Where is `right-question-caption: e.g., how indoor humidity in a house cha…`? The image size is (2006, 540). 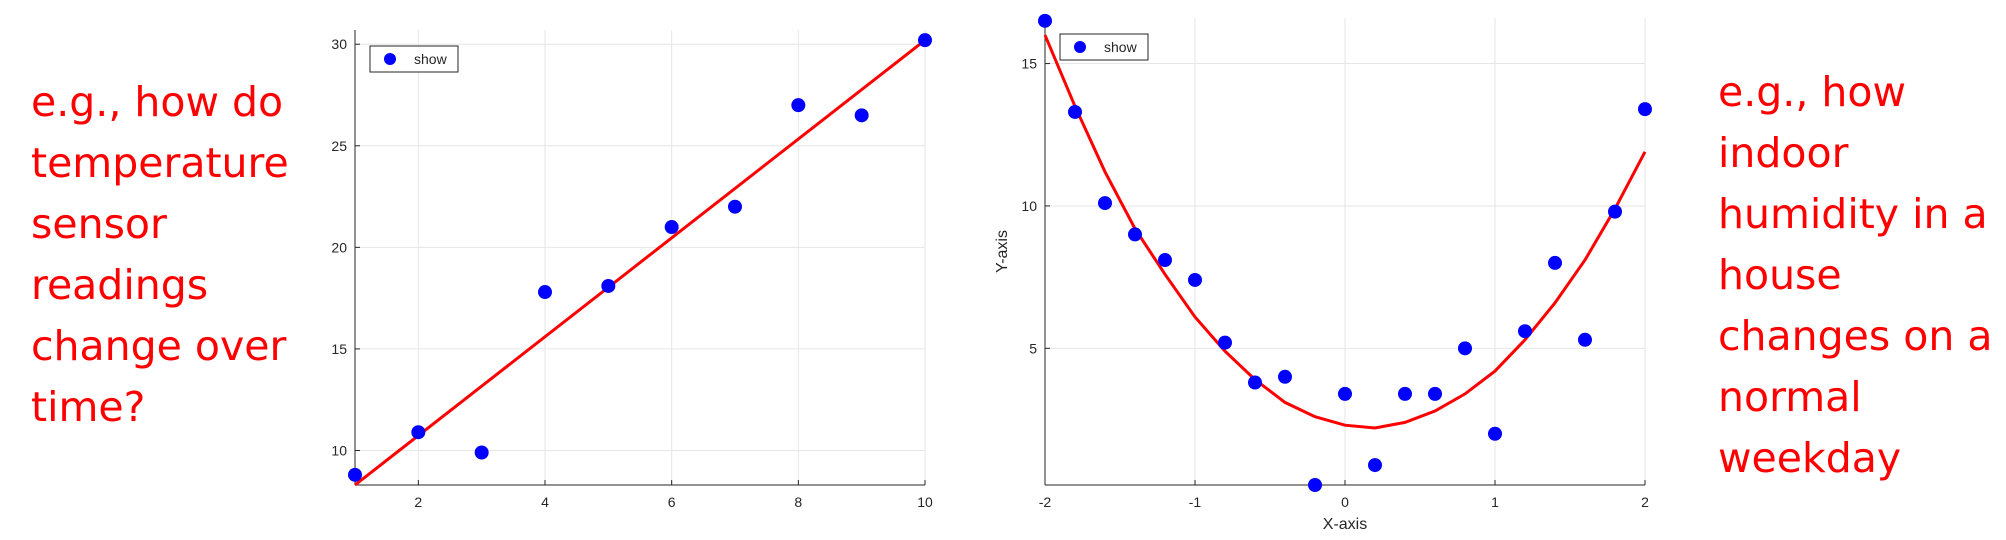
right-question-caption: e.g., how indoor humidity in a house cha… is located at coordinates (1855, 275).